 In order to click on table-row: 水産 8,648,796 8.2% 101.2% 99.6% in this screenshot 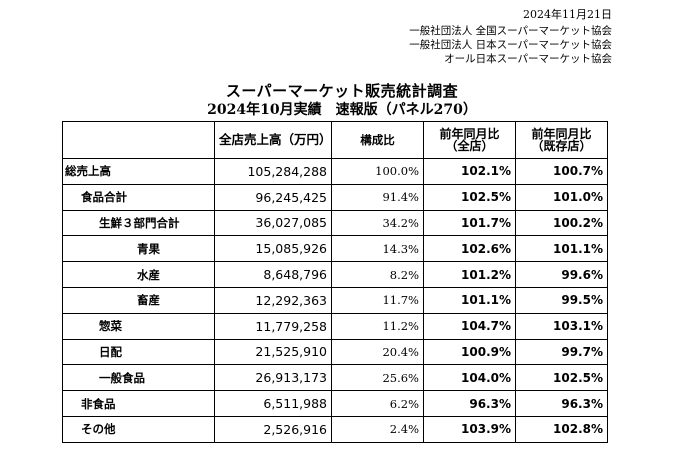, I will do `click(335, 274)`.